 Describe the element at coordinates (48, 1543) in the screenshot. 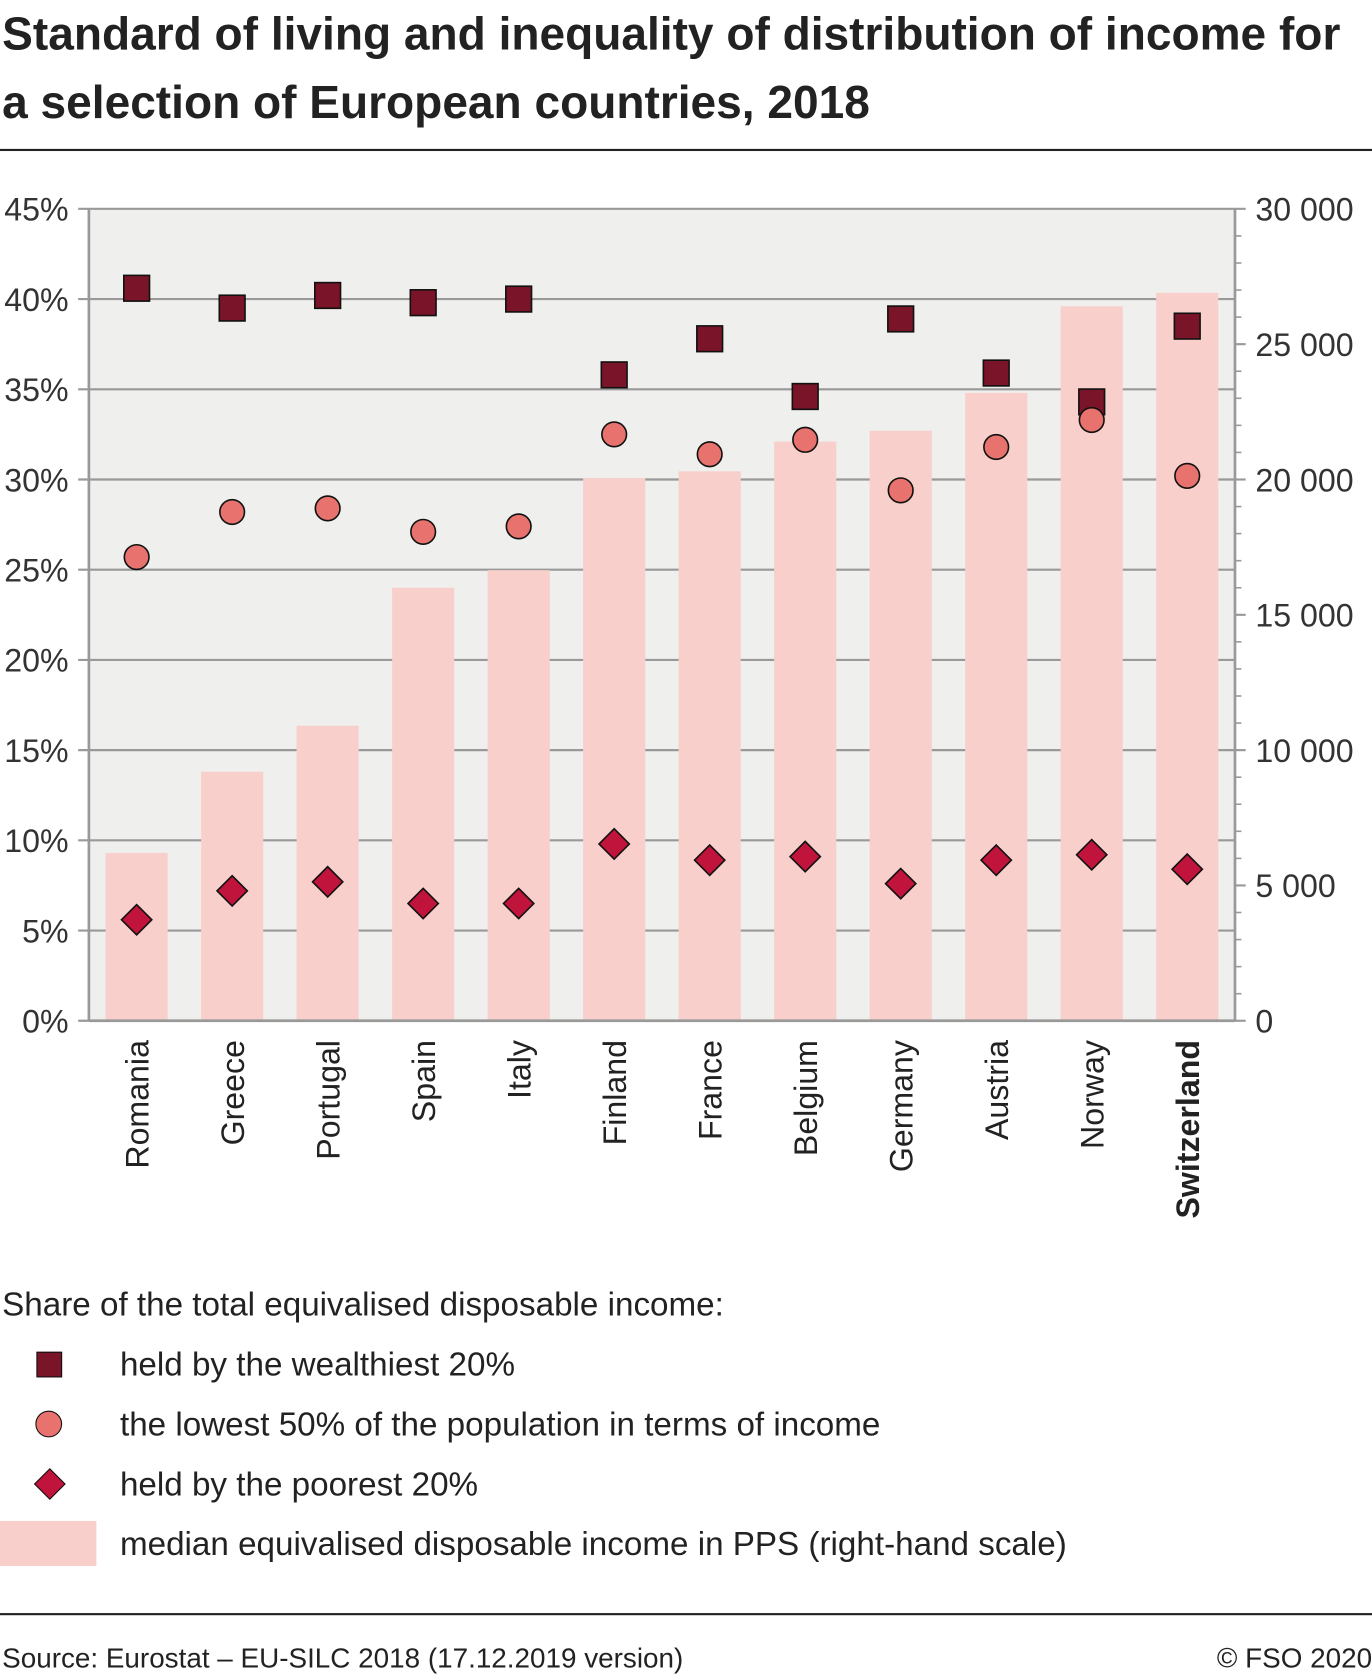

I see `bar-swatch-icon` at that location.